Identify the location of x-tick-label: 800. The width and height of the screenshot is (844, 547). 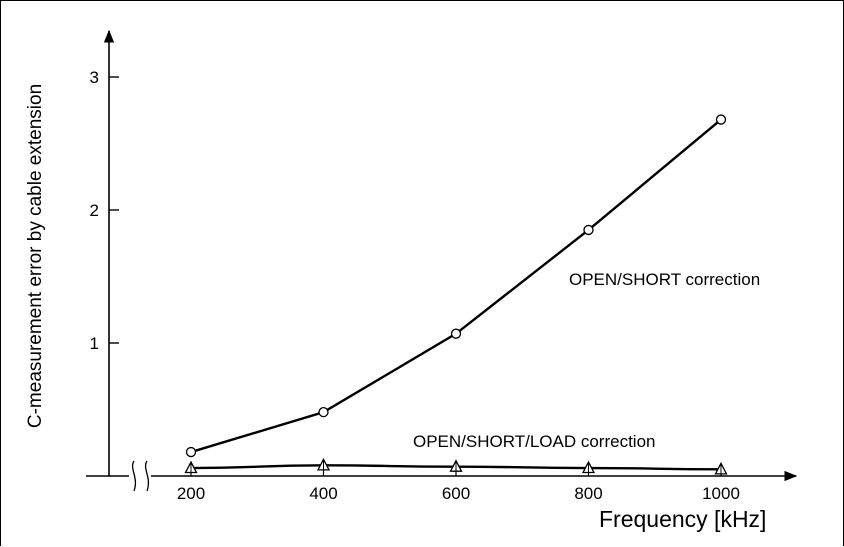
(588, 493).